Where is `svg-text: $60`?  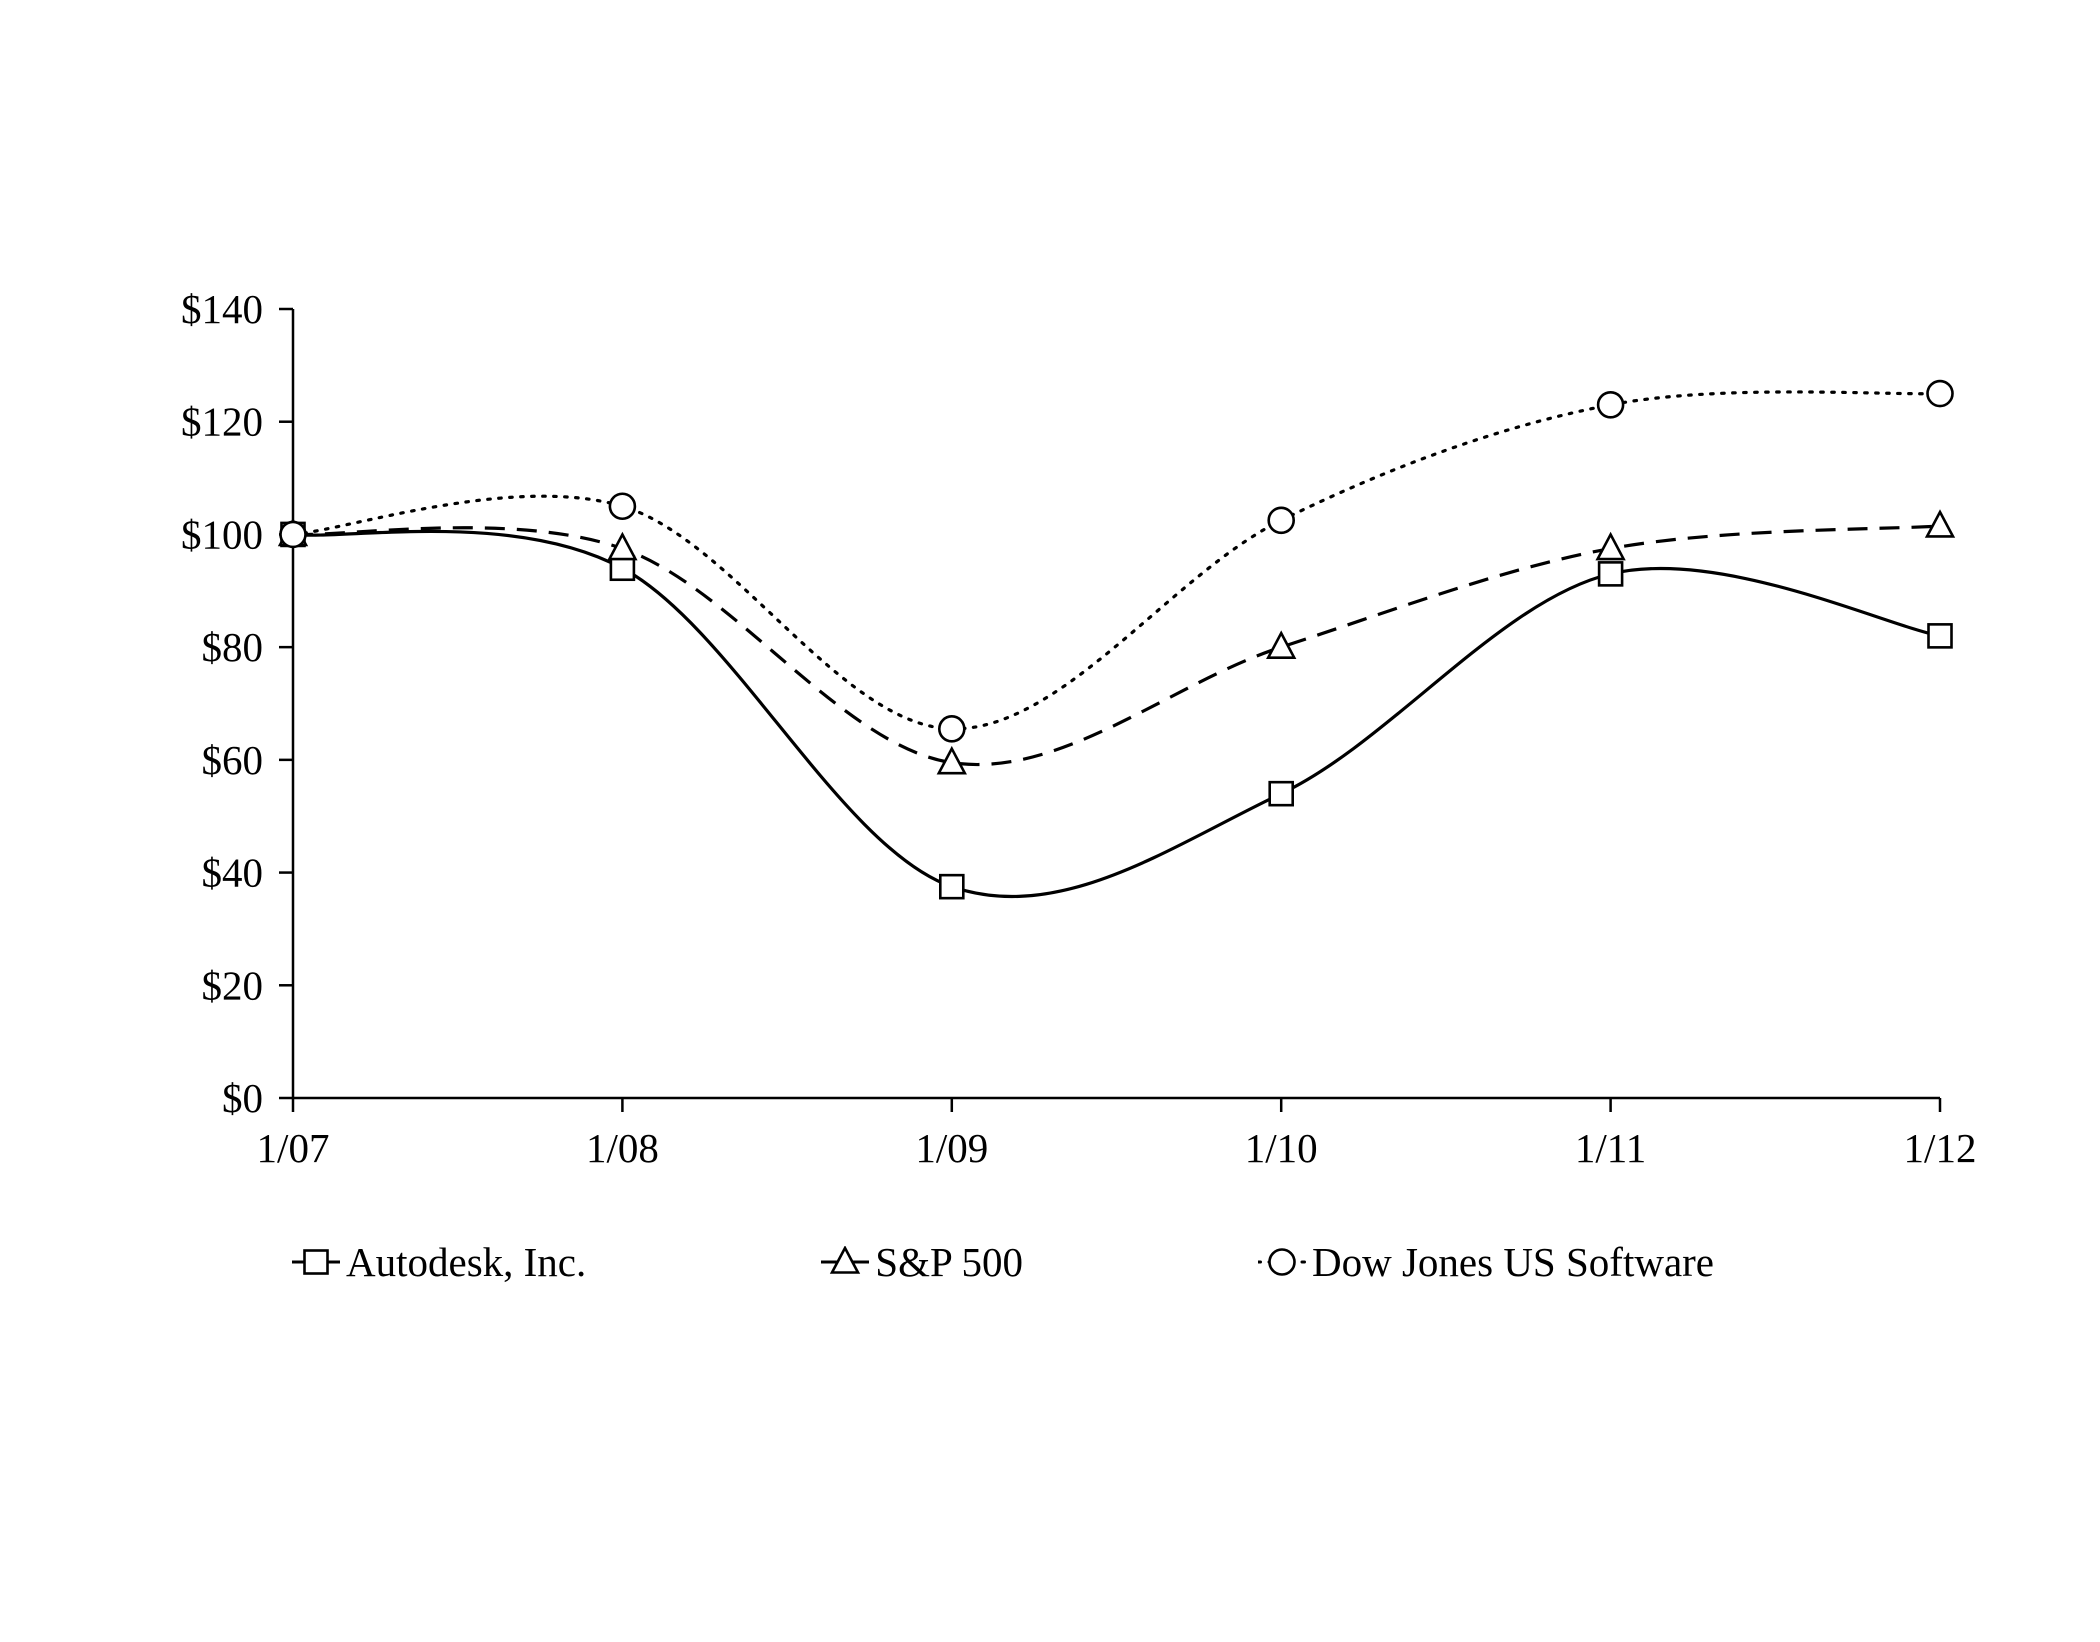 svg-text: $60 is located at coordinates (233, 760).